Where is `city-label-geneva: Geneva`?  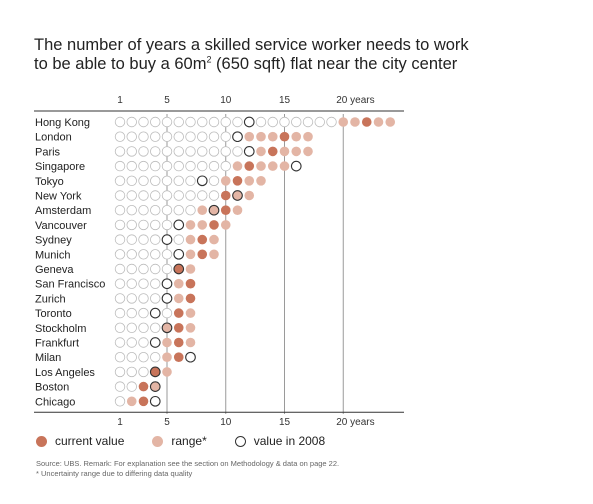 city-label-geneva: Geneva is located at coordinates (54, 270).